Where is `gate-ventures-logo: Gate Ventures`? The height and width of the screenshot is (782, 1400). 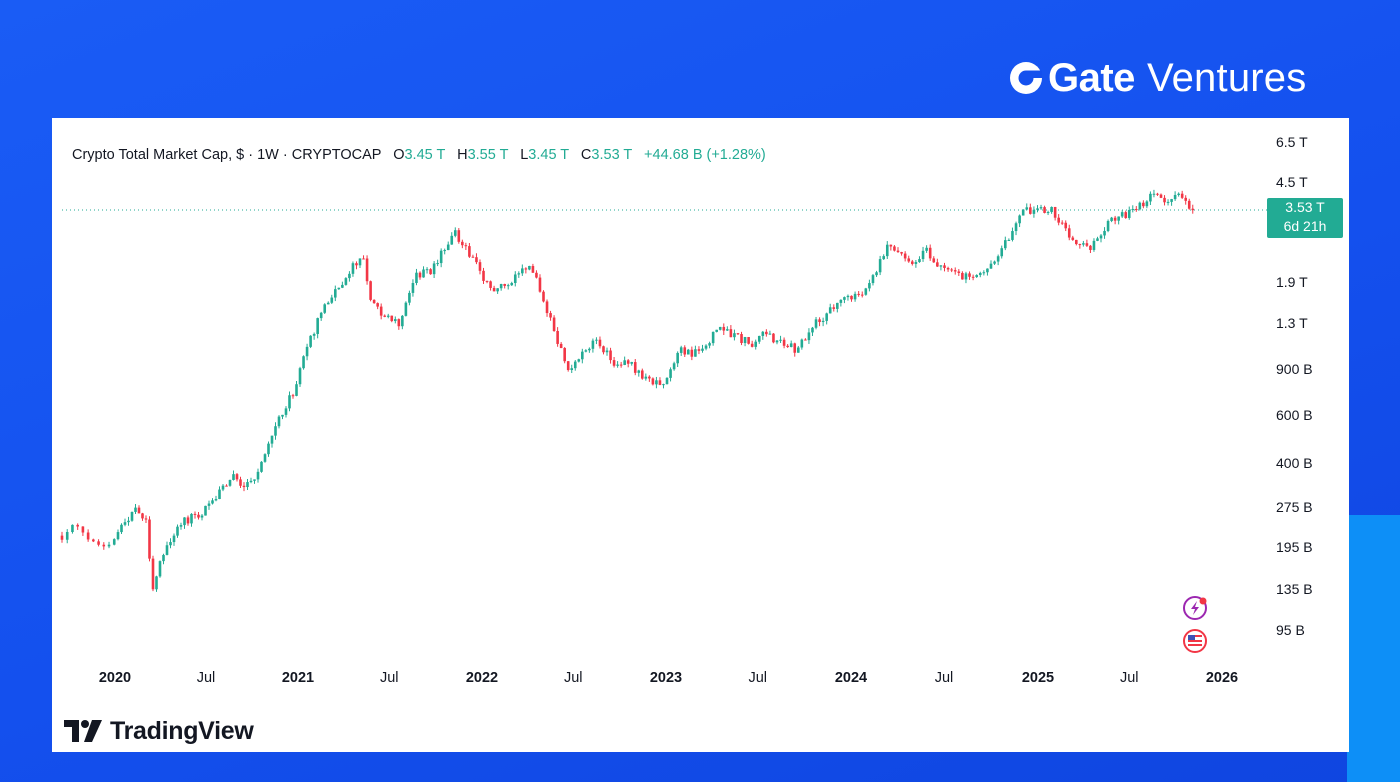
gate-ventures-logo: Gate Ventures is located at coordinates (1157, 78).